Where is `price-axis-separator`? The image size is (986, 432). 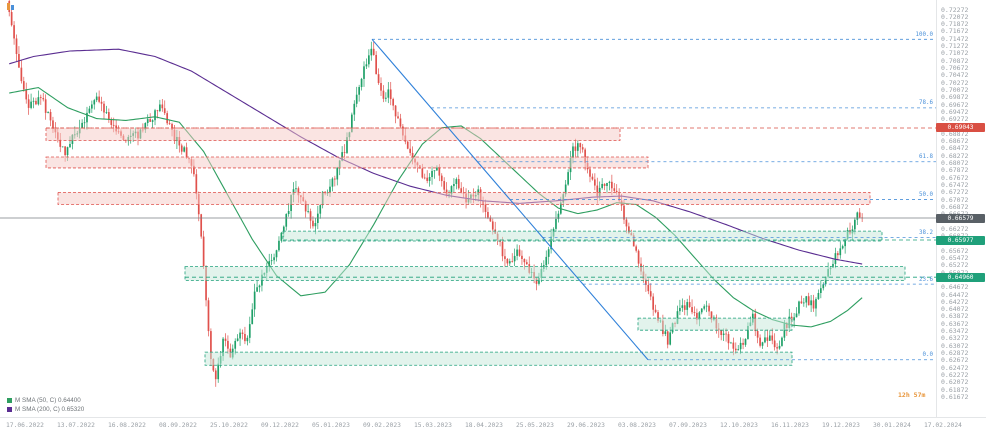 price-axis-separator is located at coordinates (936, 209).